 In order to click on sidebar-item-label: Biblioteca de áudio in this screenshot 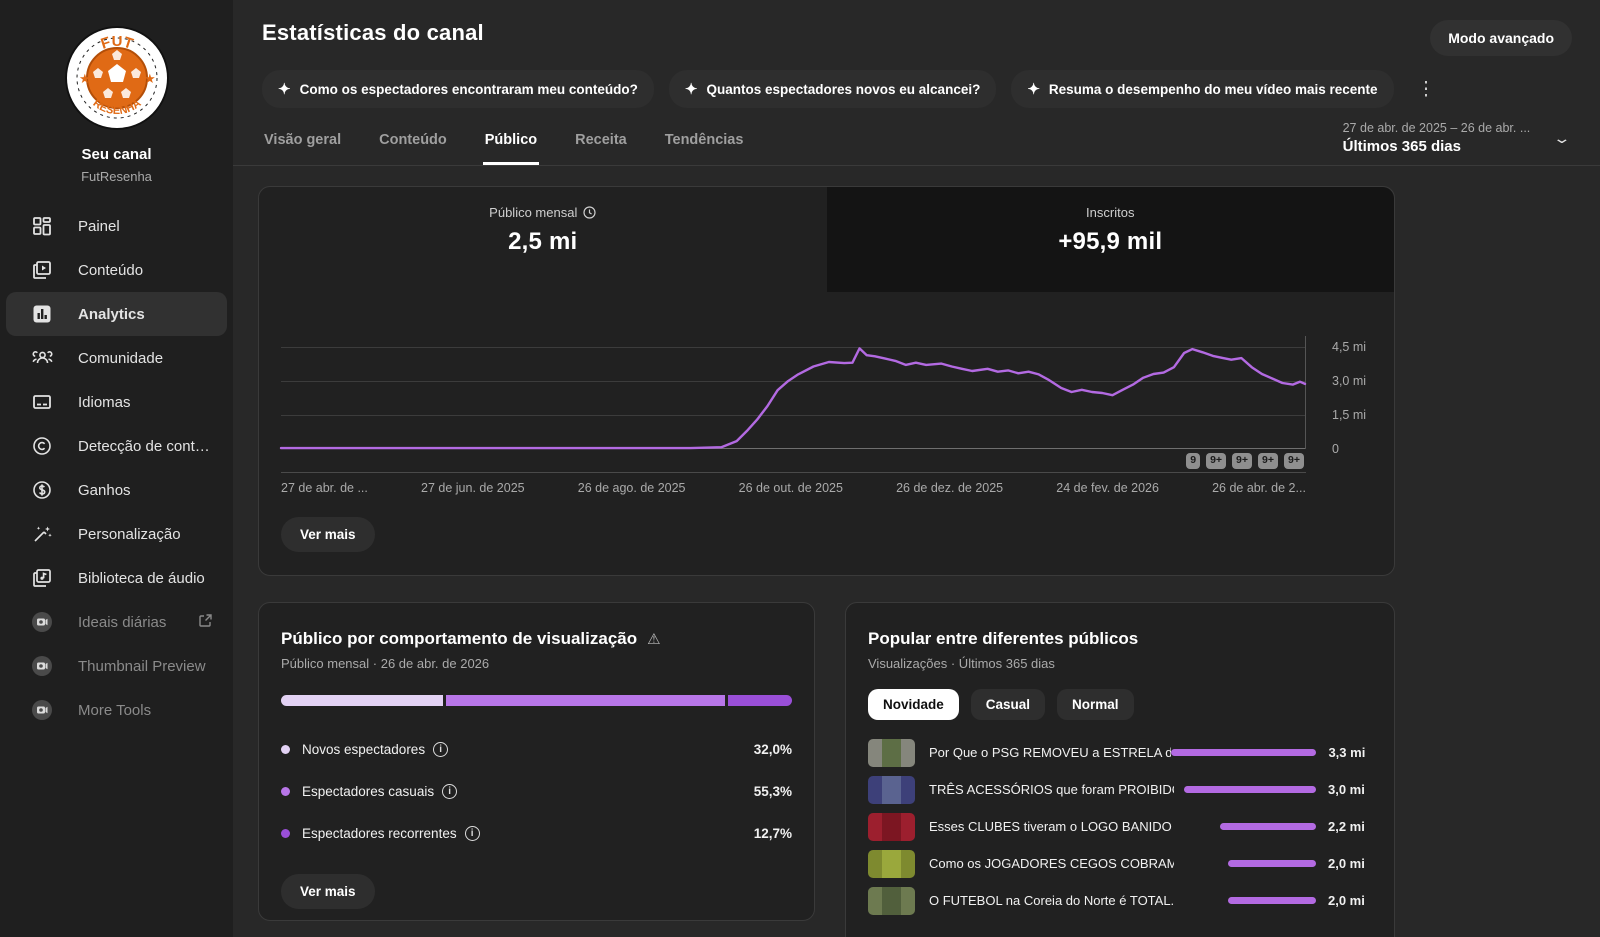, I will do `click(141, 578)`.